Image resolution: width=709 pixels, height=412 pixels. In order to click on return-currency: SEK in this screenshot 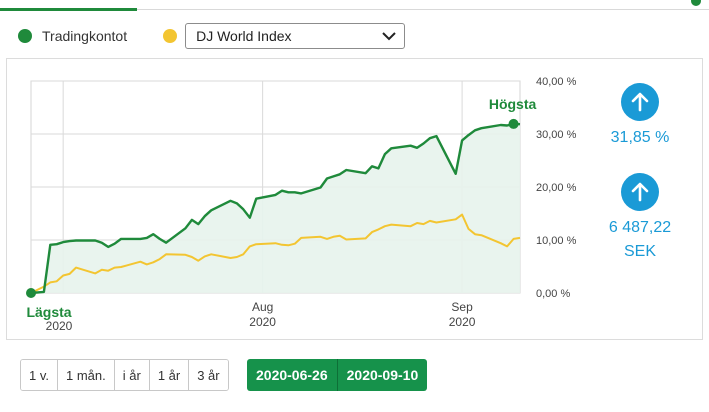, I will do `click(639, 251)`.